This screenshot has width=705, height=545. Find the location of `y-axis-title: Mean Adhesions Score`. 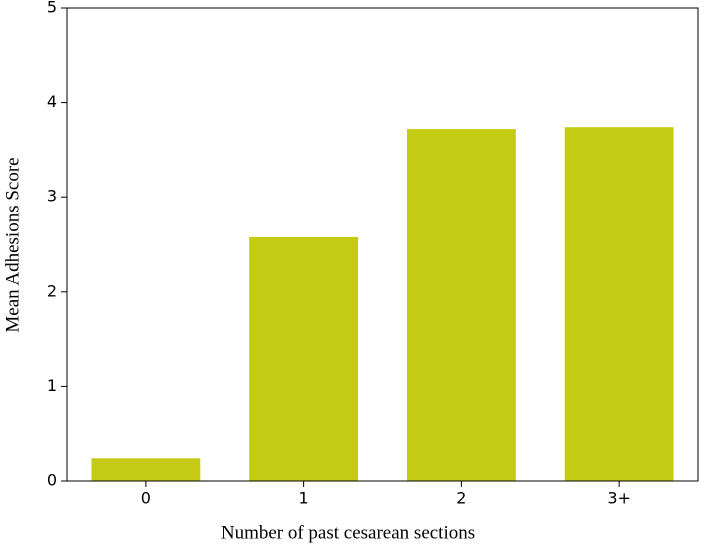

y-axis-title: Mean Adhesions Score is located at coordinates (12, 244).